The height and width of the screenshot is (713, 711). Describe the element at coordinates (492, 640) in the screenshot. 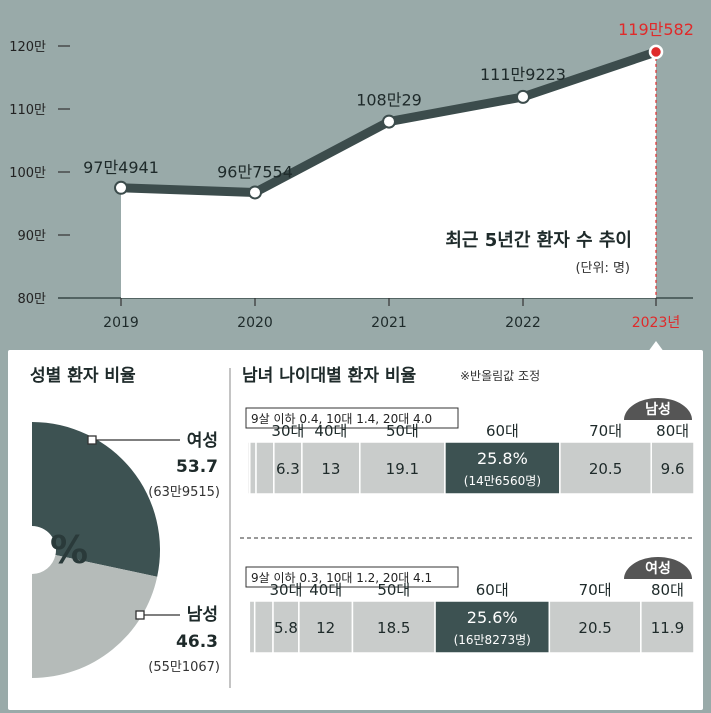

I see `highlight-count-label: (16만8273명)` at that location.